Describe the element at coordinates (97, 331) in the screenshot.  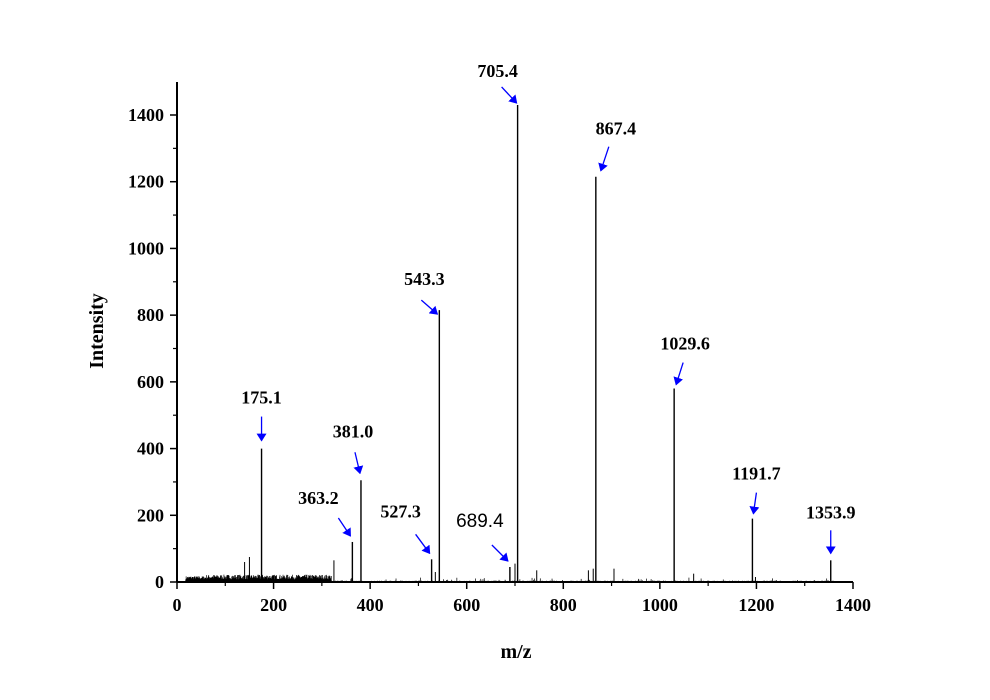
I see `y-axis-title: Intensity` at that location.